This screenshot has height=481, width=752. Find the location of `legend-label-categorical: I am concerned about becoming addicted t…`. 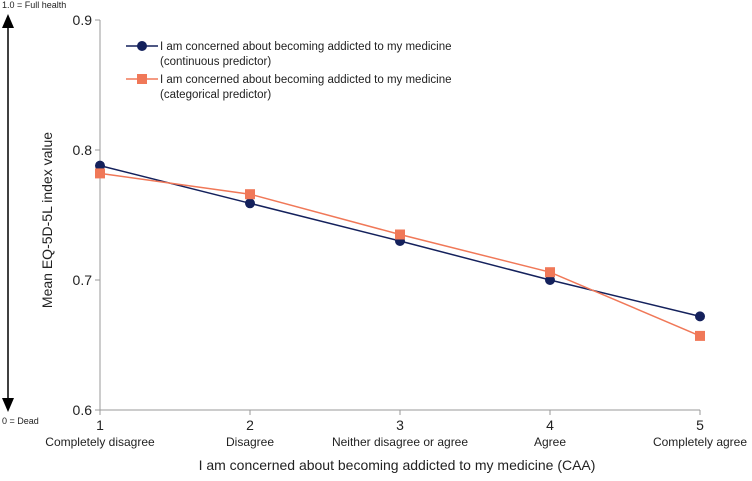

legend-label-categorical: I am concerned about becoming addicted t… is located at coordinates (306, 80).